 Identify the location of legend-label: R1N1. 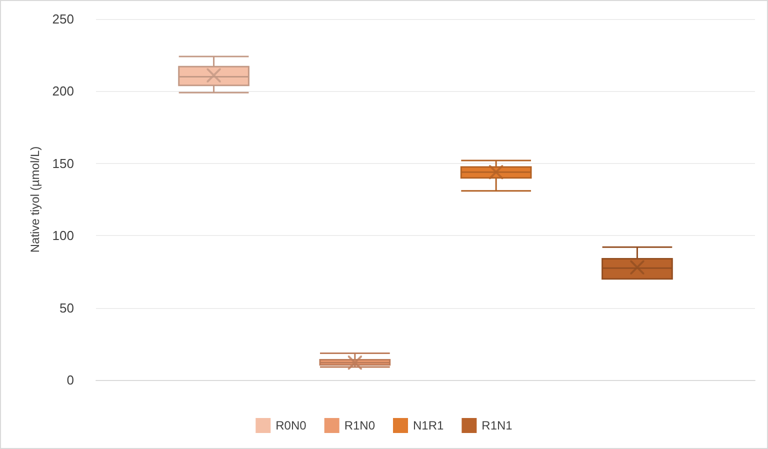
(497, 425).